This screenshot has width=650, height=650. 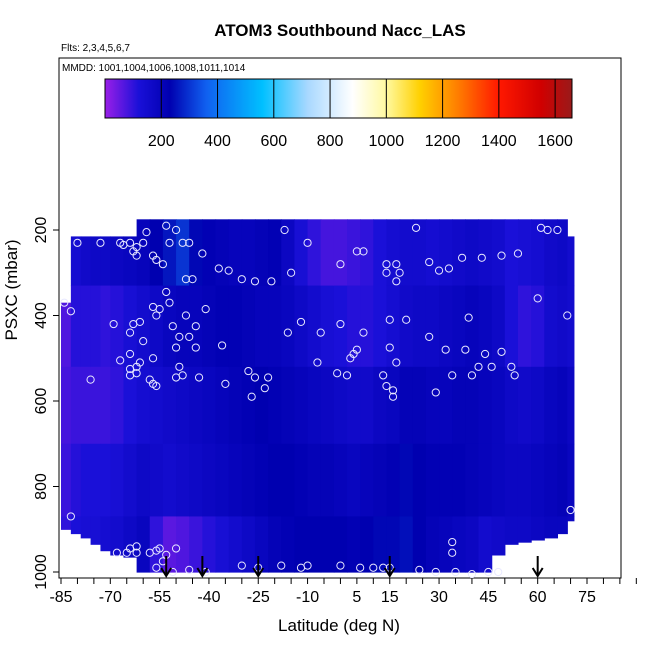 What do you see at coordinates (499, 141) in the screenshot?
I see `colorbar-tick-label: 1400` at bounding box center [499, 141].